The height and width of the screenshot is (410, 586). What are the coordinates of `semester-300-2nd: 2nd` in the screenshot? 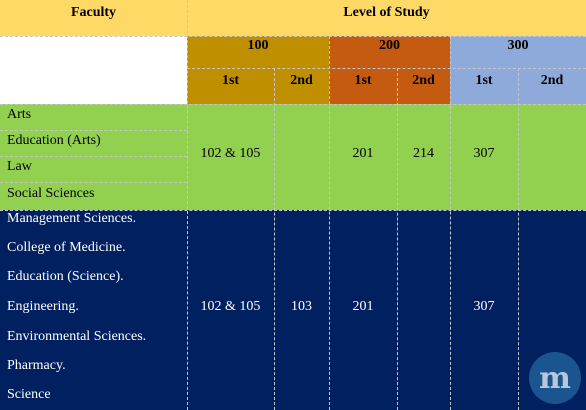 It's located at (552, 80).